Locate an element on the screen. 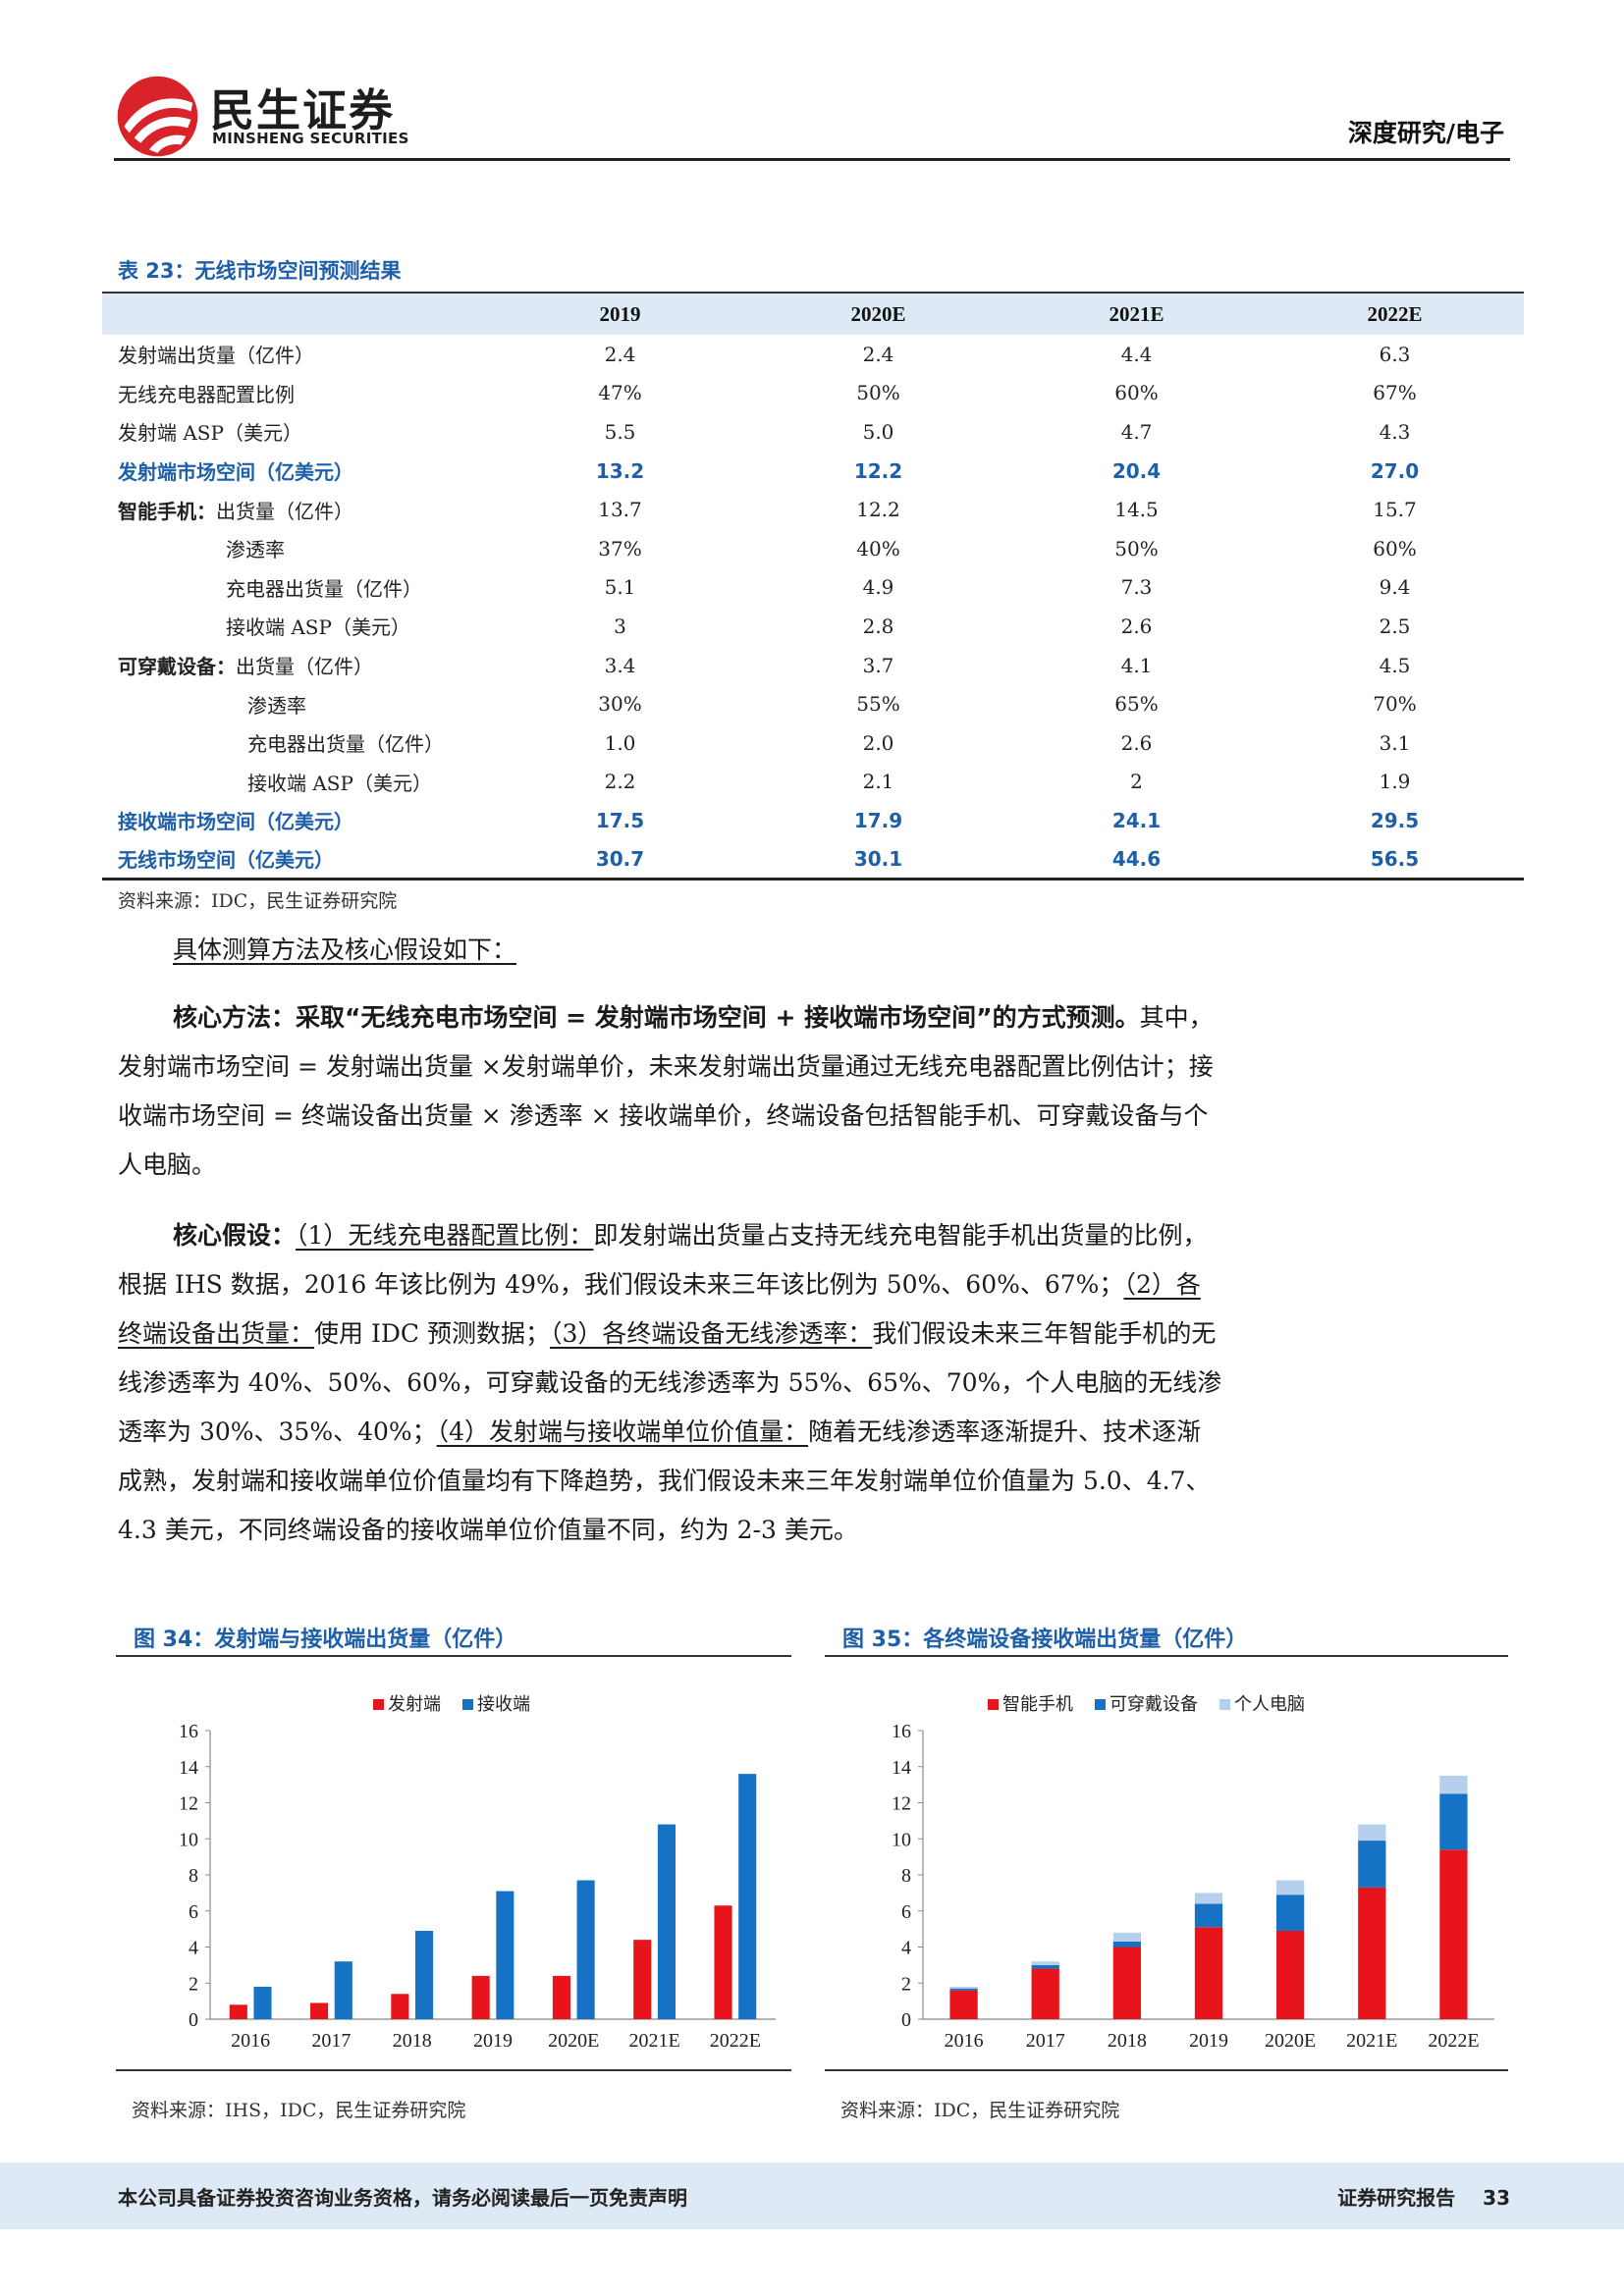  table-cell: 37% is located at coordinates (620, 548).